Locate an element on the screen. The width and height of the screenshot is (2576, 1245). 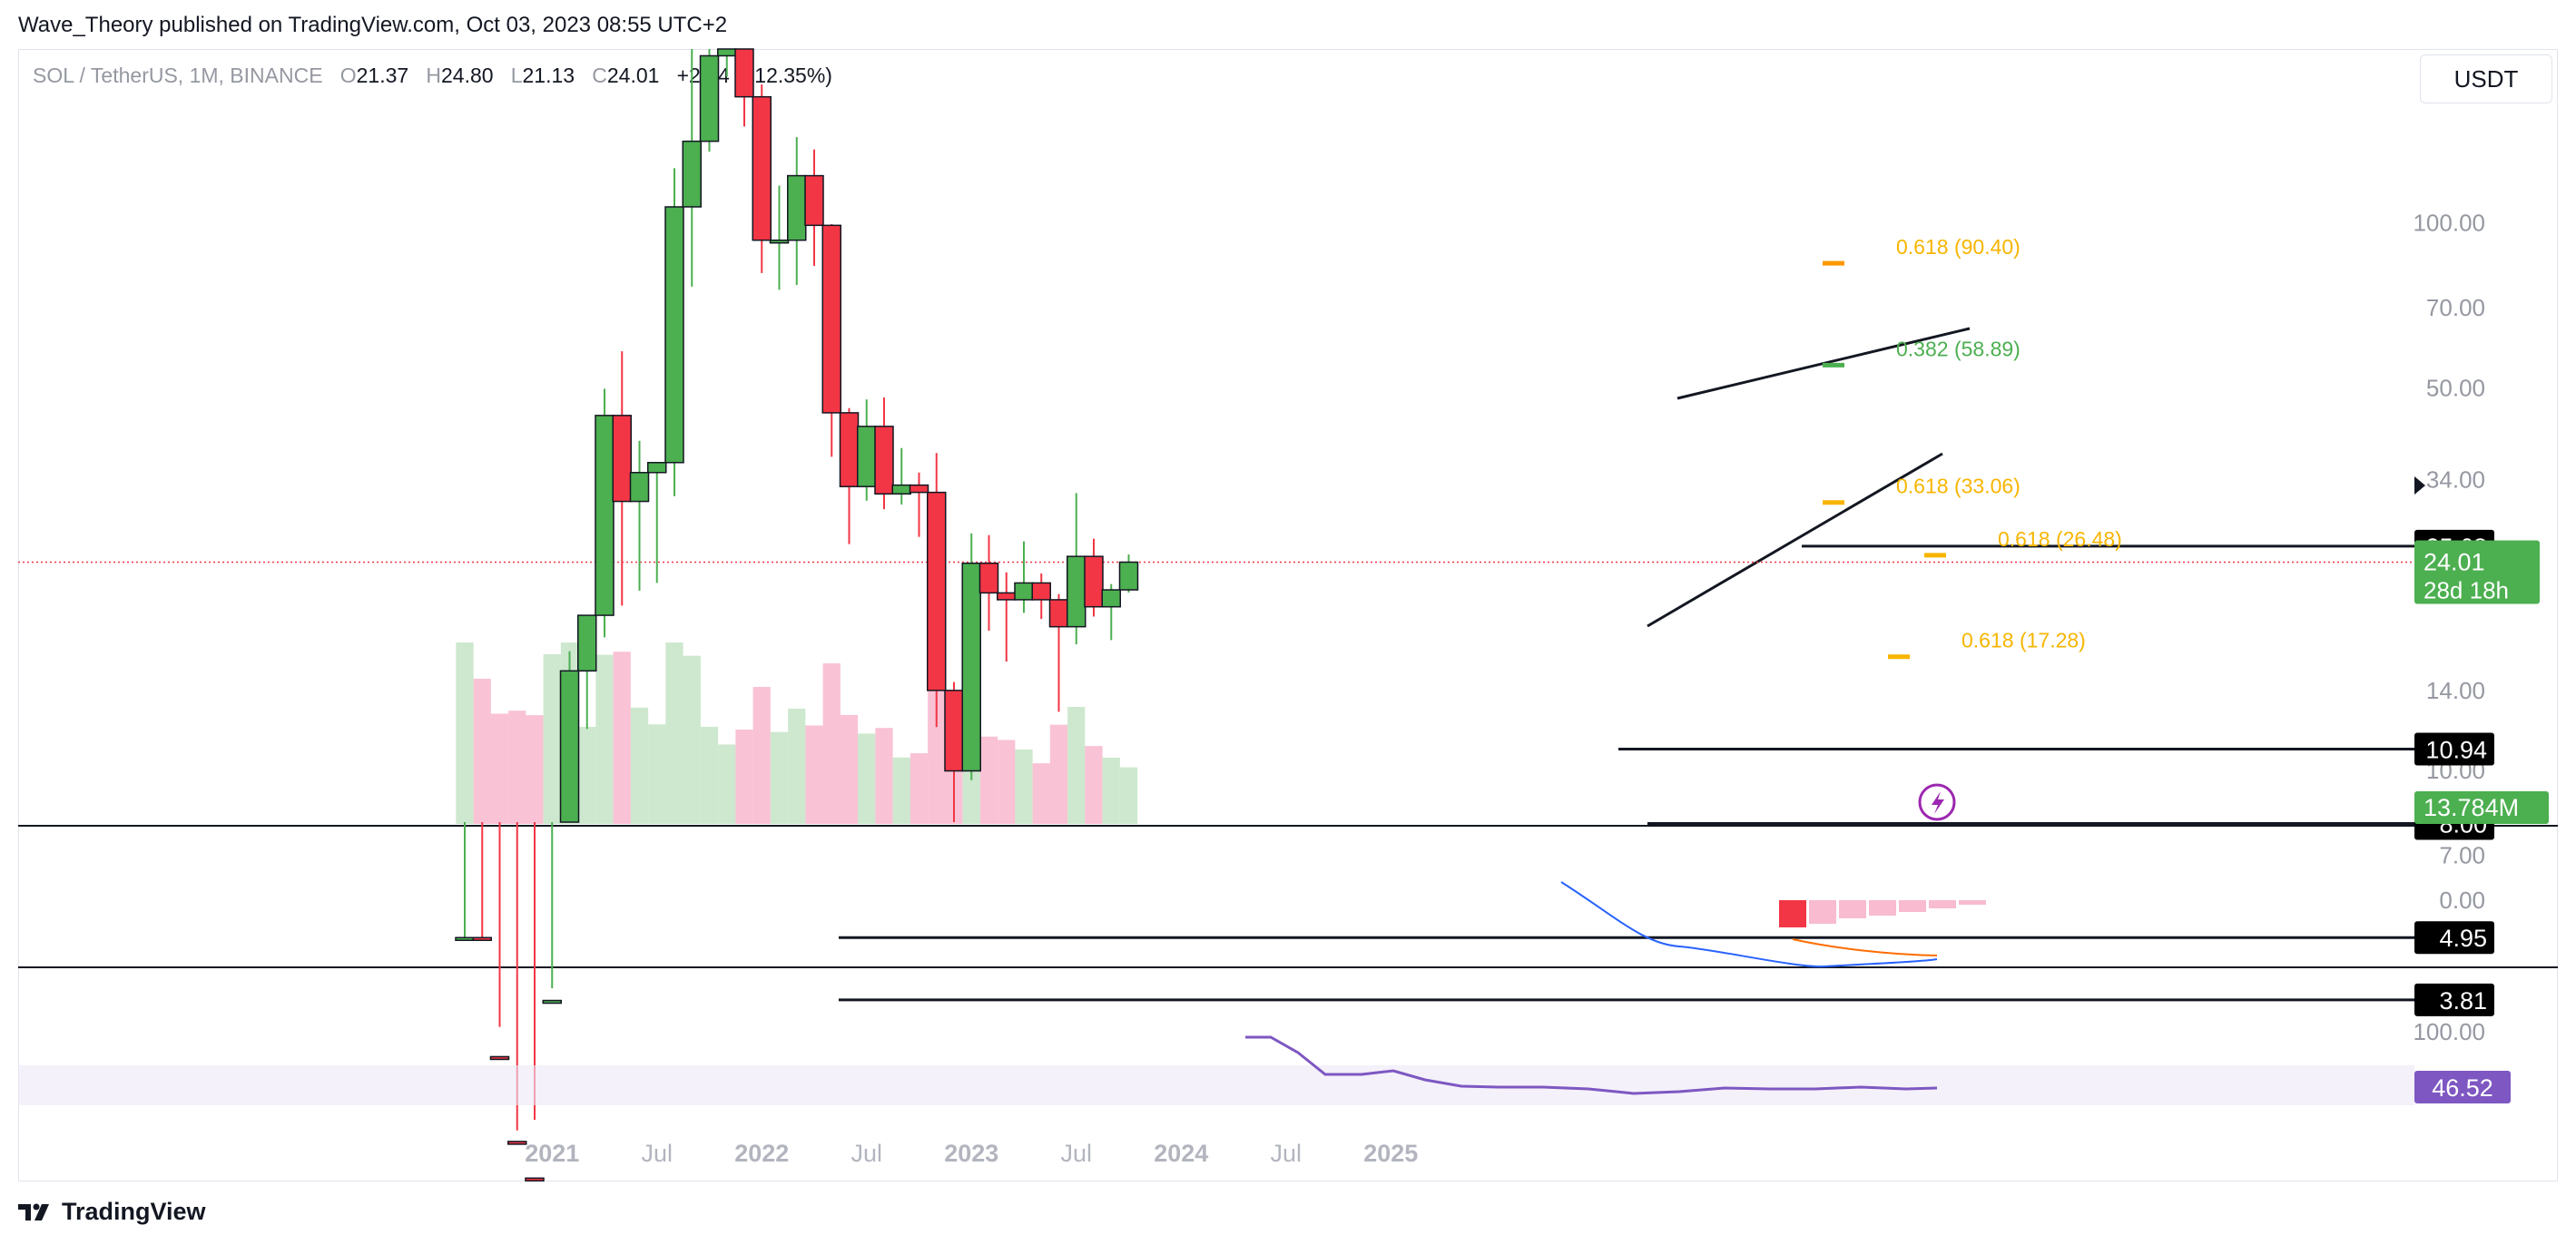
fib-label: 0.618 (33.06) is located at coordinates (1958, 486).